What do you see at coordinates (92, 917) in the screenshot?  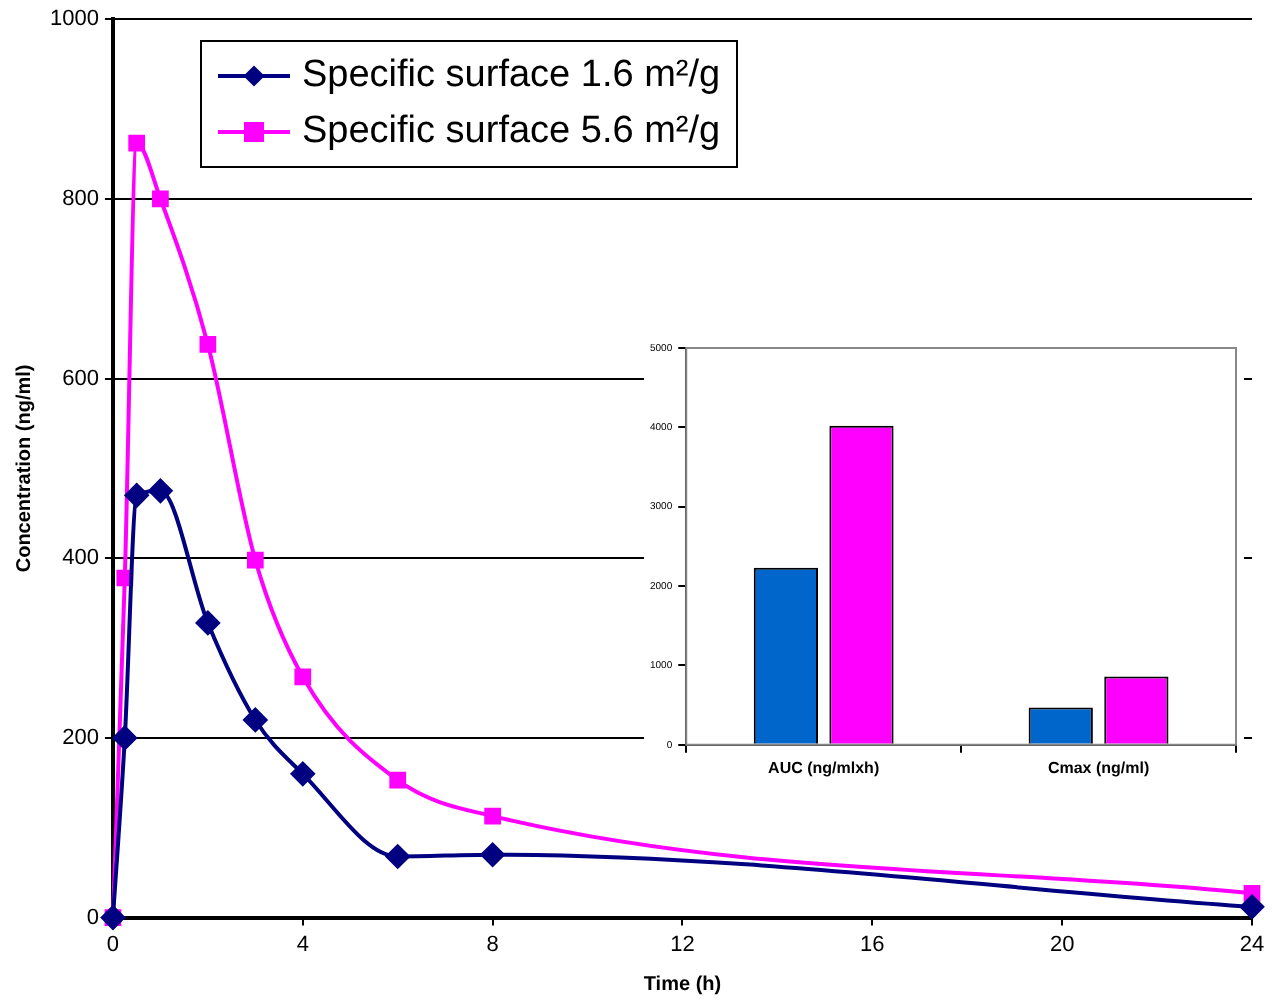 I see `y-tick-label: 0` at bounding box center [92, 917].